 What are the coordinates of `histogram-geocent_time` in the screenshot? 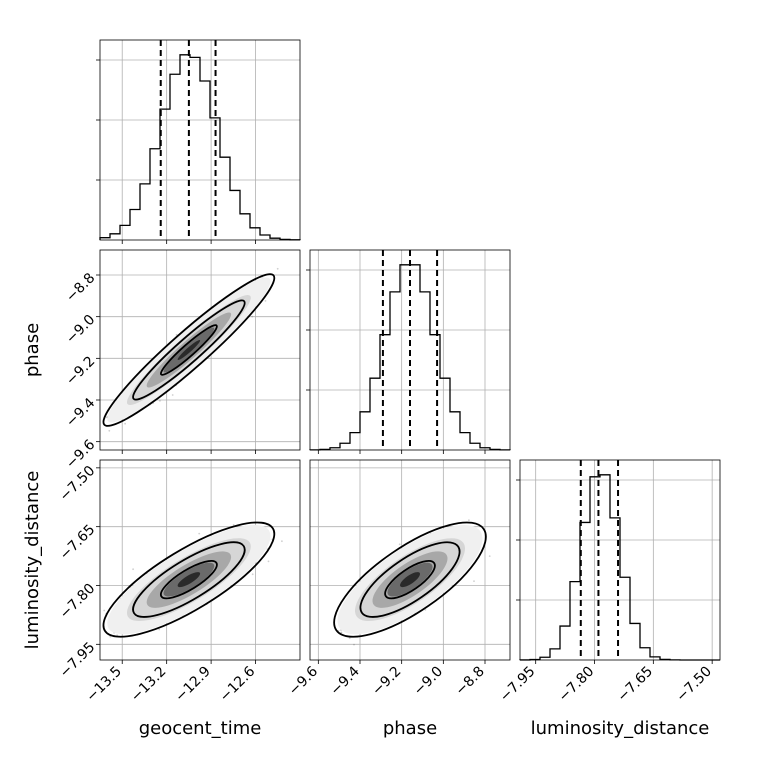 It's located at (200, 147).